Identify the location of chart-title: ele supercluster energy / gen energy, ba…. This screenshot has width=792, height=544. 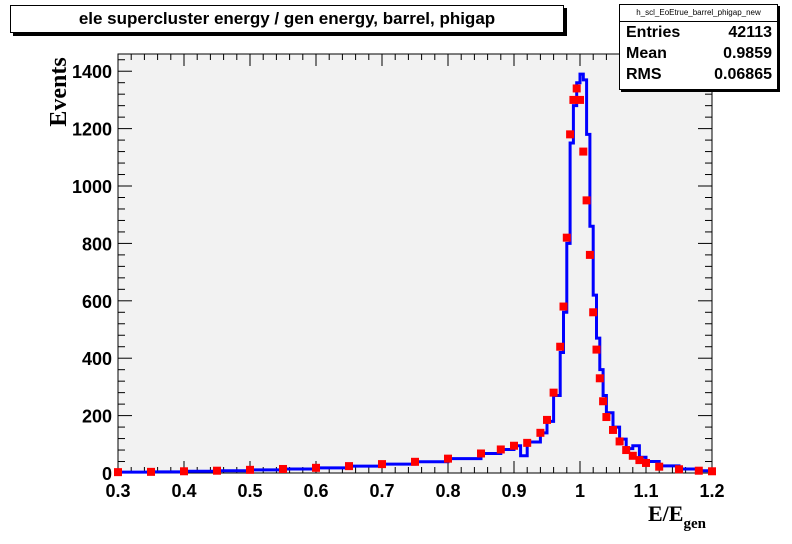
(287, 19).